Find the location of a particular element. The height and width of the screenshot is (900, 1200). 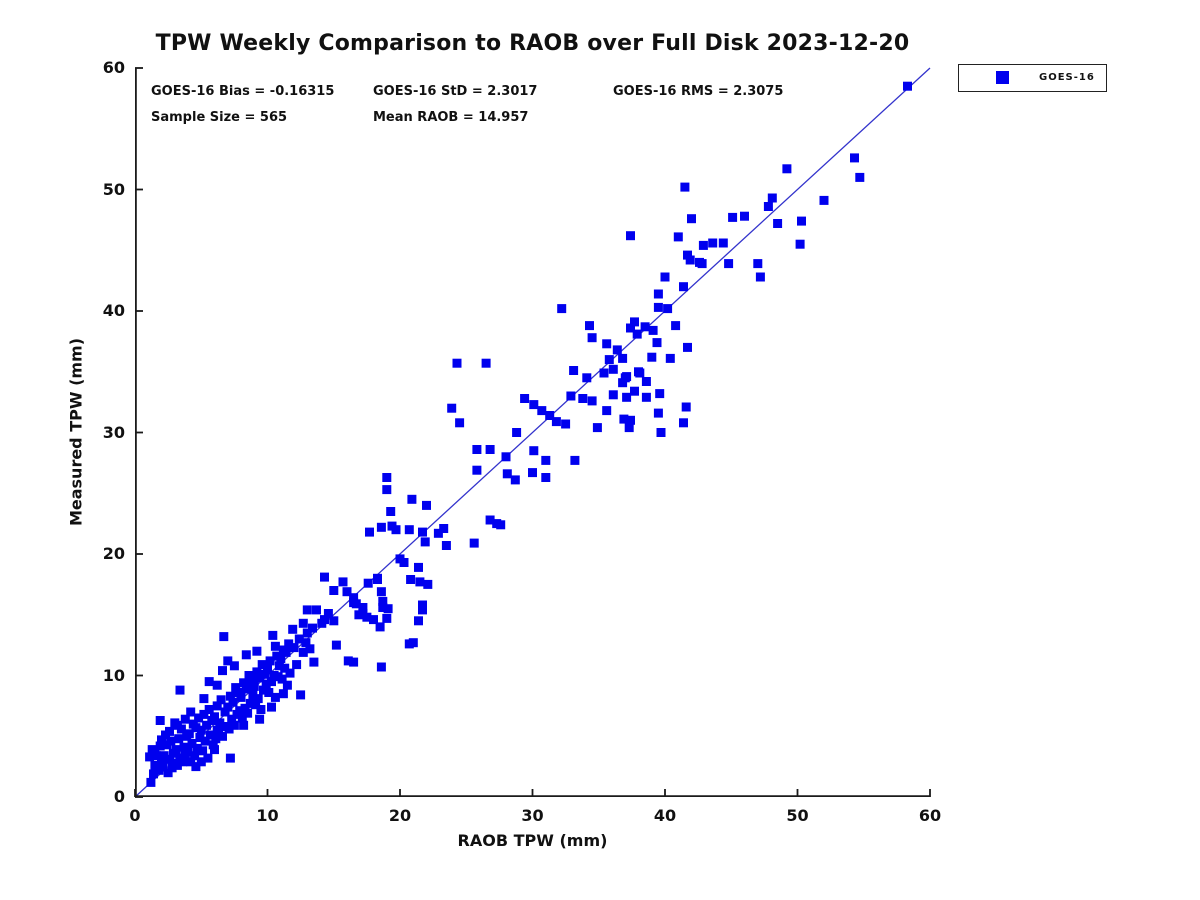

y-tick-label: 40 is located at coordinates (113, 311).